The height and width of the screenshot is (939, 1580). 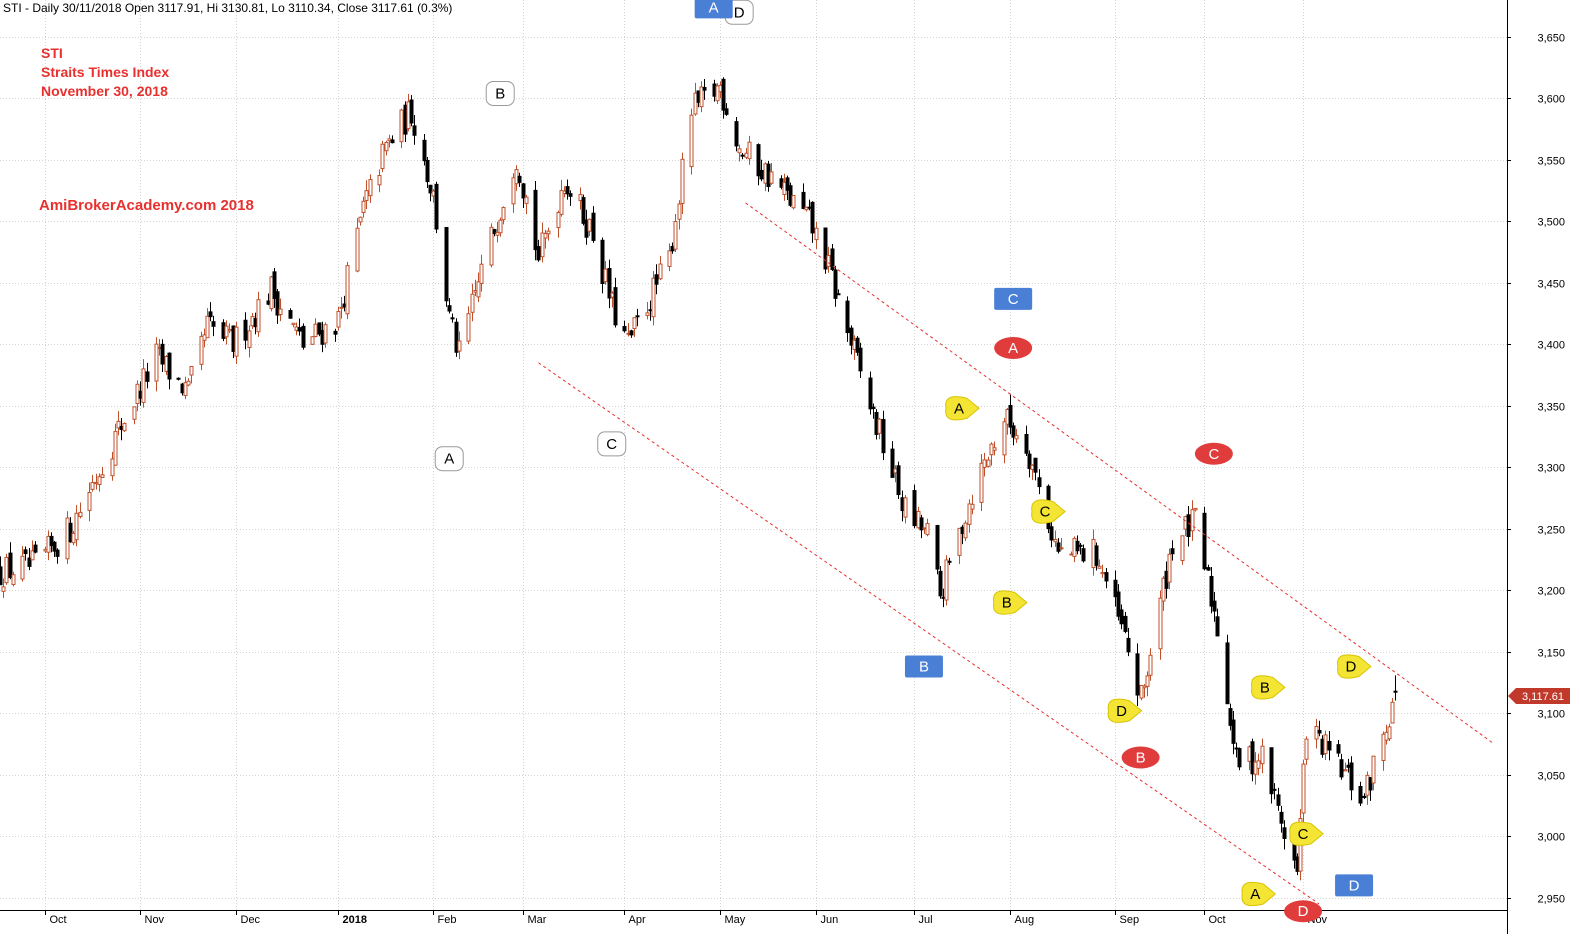 I want to click on last-price-badge: 3,117.61, so click(x=1539, y=696).